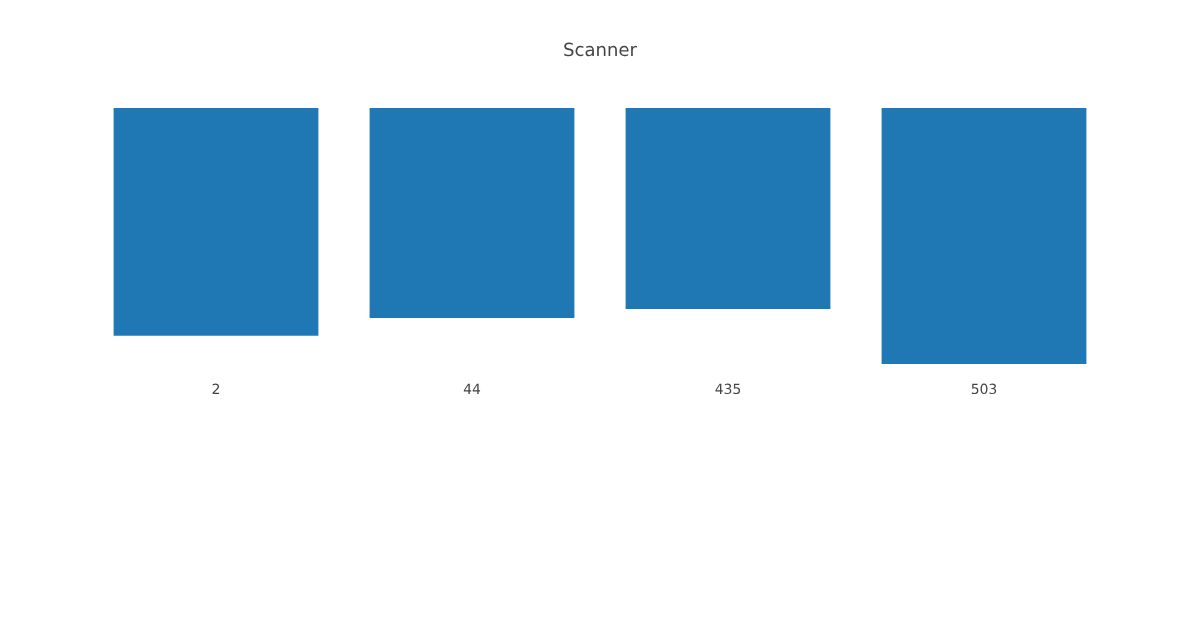 The width and height of the screenshot is (1200, 630). What do you see at coordinates (984, 389) in the screenshot?
I see `x-tick-label: 503` at bounding box center [984, 389].